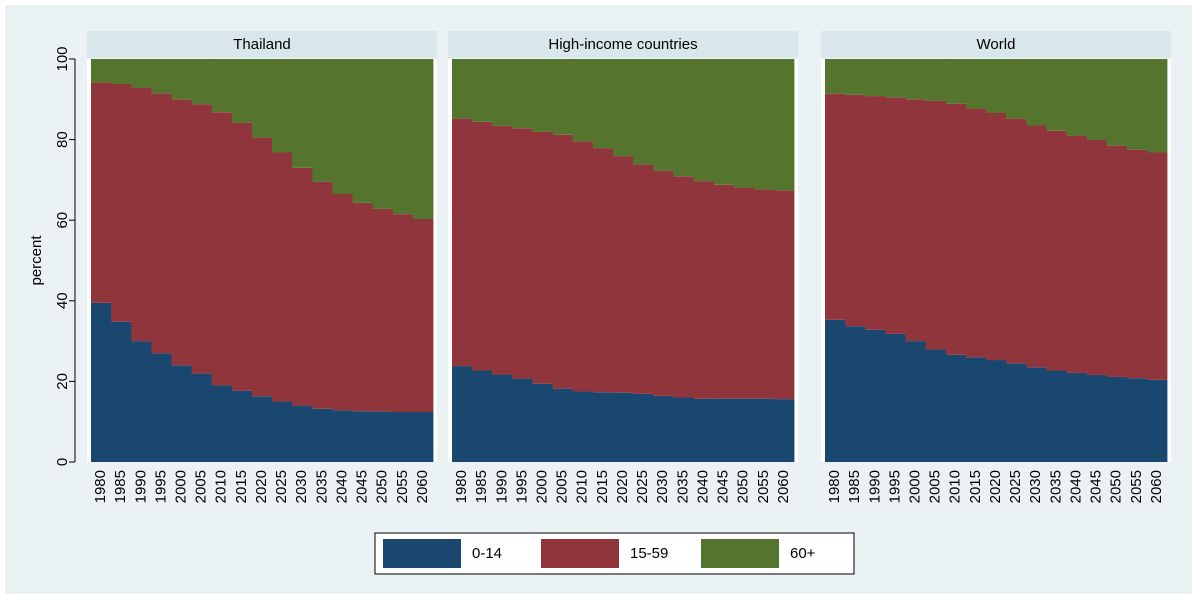 The image size is (1197, 604). I want to click on y-tick-label: 100, so click(62, 58).